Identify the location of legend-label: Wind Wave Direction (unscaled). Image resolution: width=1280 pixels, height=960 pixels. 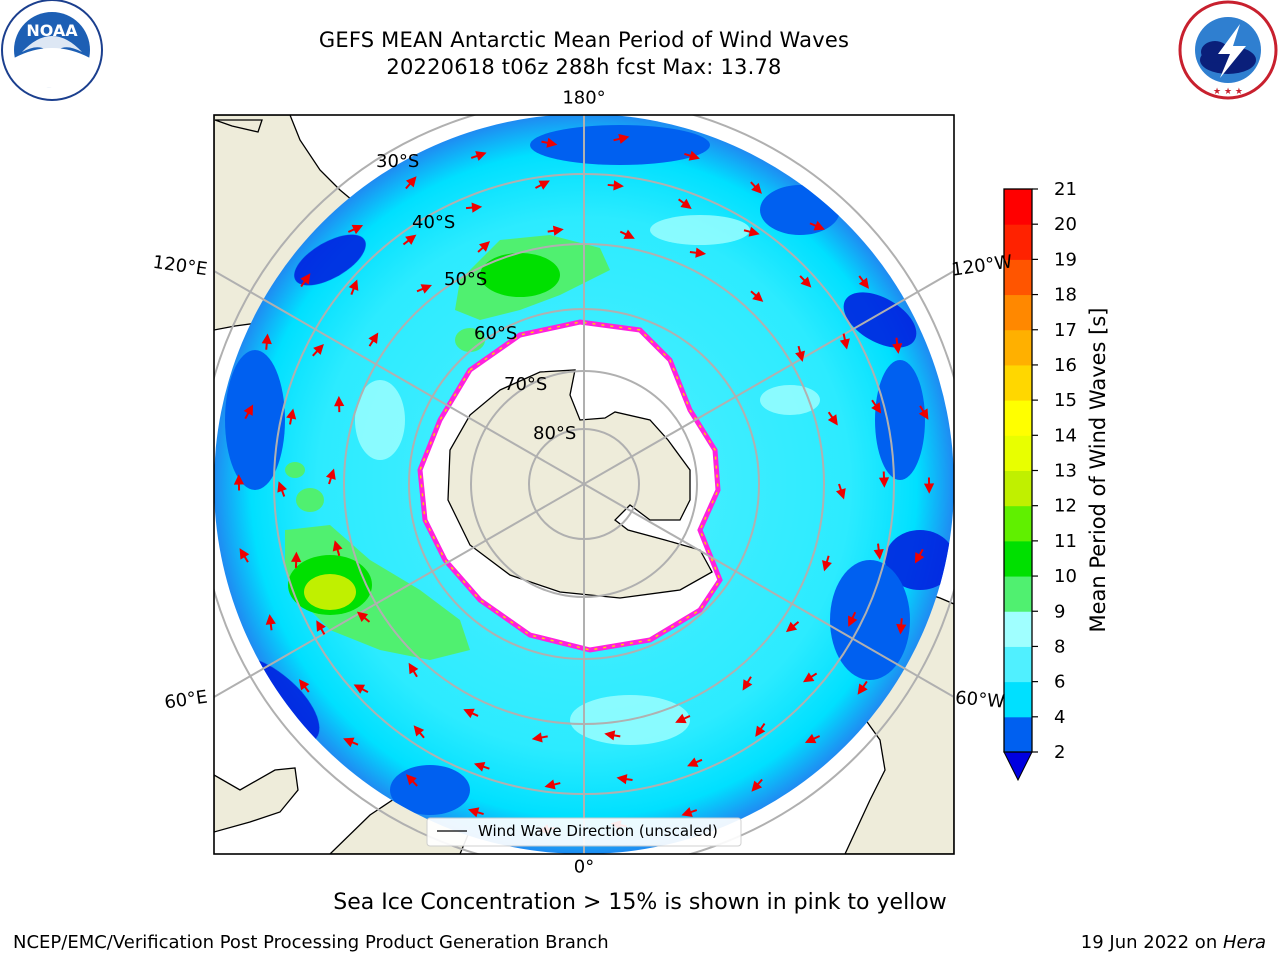
(598, 831).